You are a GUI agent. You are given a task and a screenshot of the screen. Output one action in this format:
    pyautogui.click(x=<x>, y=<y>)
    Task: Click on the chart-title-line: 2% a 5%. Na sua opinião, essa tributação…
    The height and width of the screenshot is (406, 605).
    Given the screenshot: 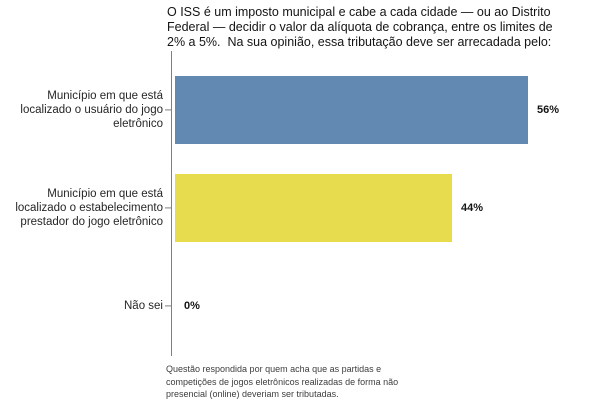 What is the action you would take?
    pyautogui.click(x=359, y=42)
    